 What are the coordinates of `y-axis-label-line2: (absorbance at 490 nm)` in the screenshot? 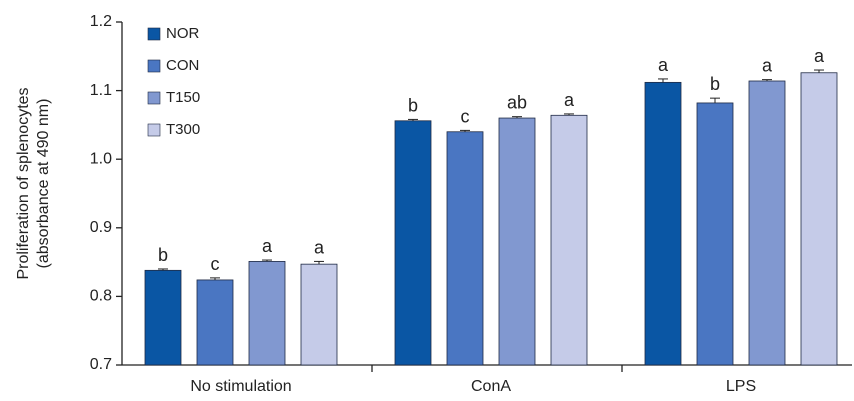 It's located at (43, 184).